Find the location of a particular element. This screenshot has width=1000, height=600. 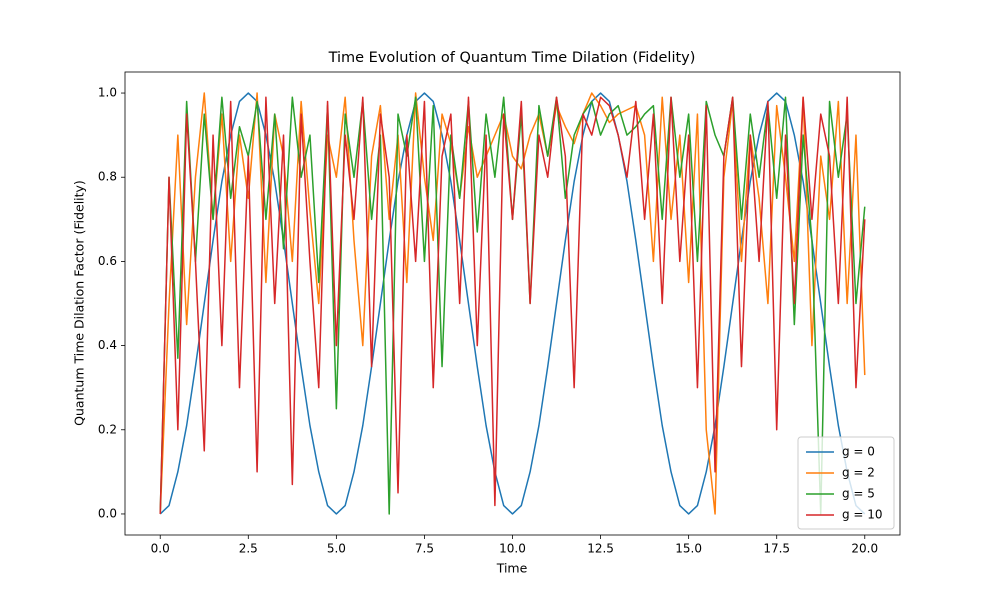

legend-box is located at coordinates (846, 483).